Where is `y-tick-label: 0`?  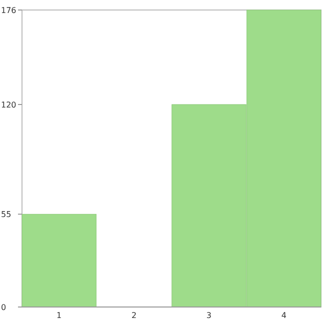
y-tick-label: 0 is located at coordinates (3, 307).